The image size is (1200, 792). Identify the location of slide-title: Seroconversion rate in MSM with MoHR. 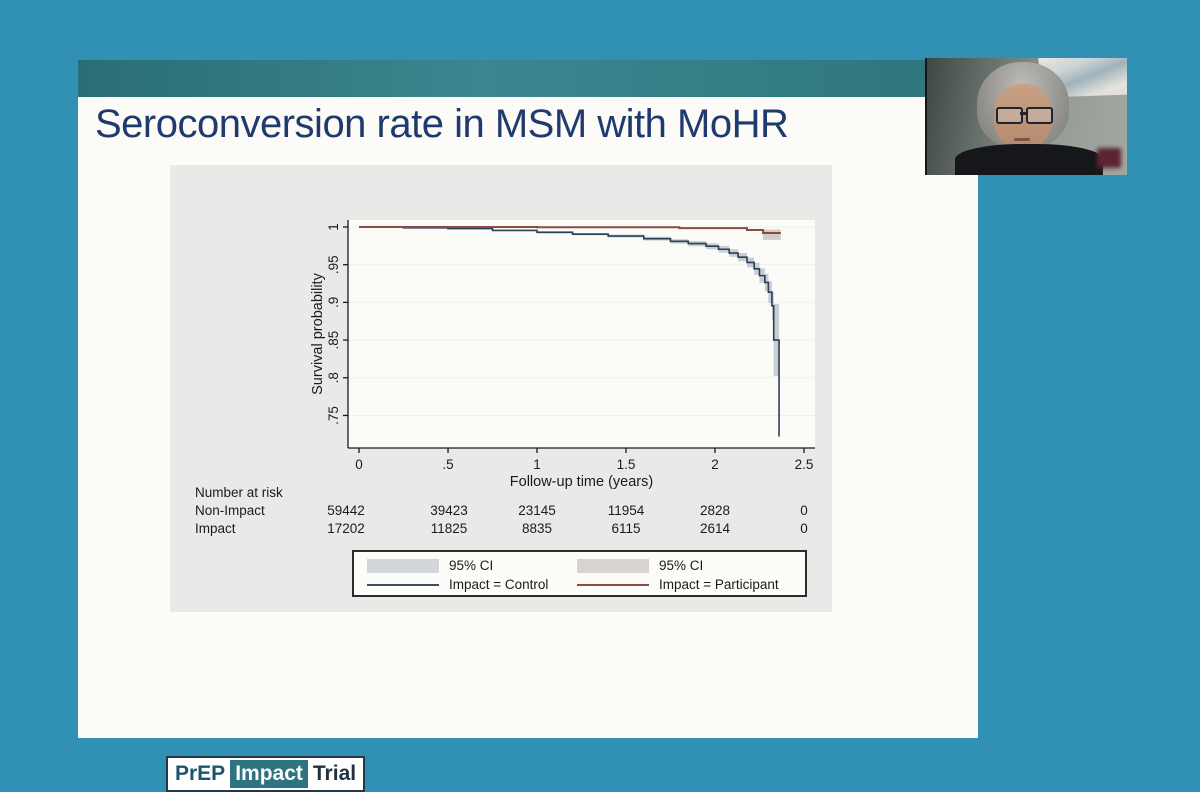
(442, 124).